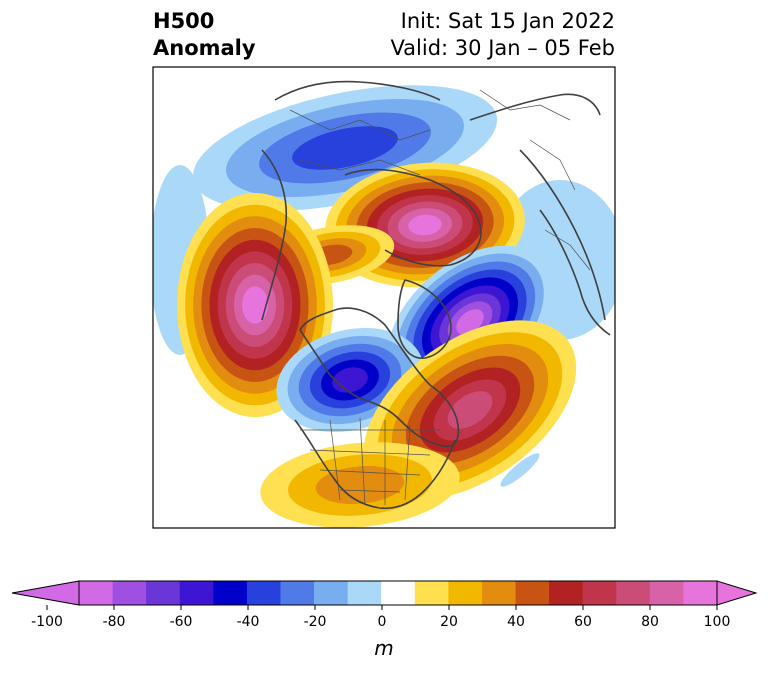 The image size is (768, 673). I want to click on colorbar-extend-under, so click(45, 593).